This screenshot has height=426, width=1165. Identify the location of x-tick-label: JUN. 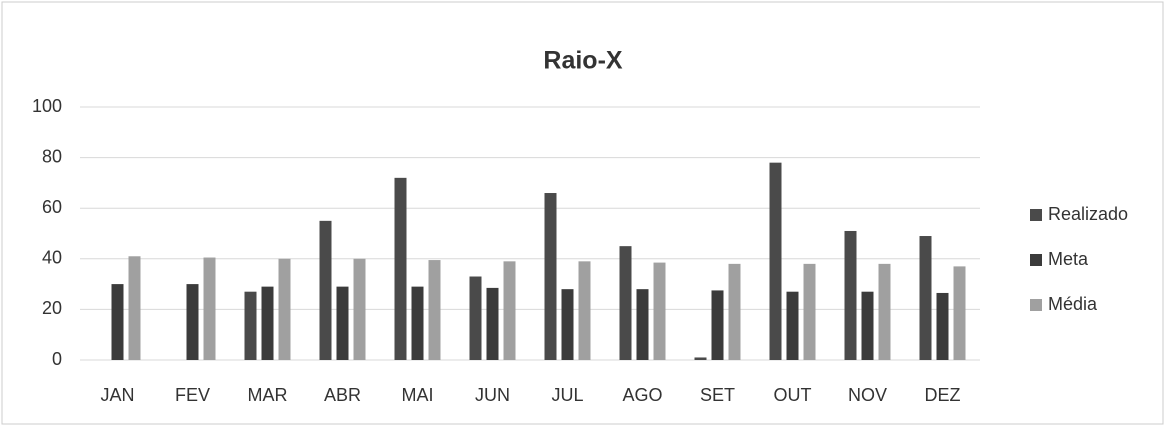
(492, 395).